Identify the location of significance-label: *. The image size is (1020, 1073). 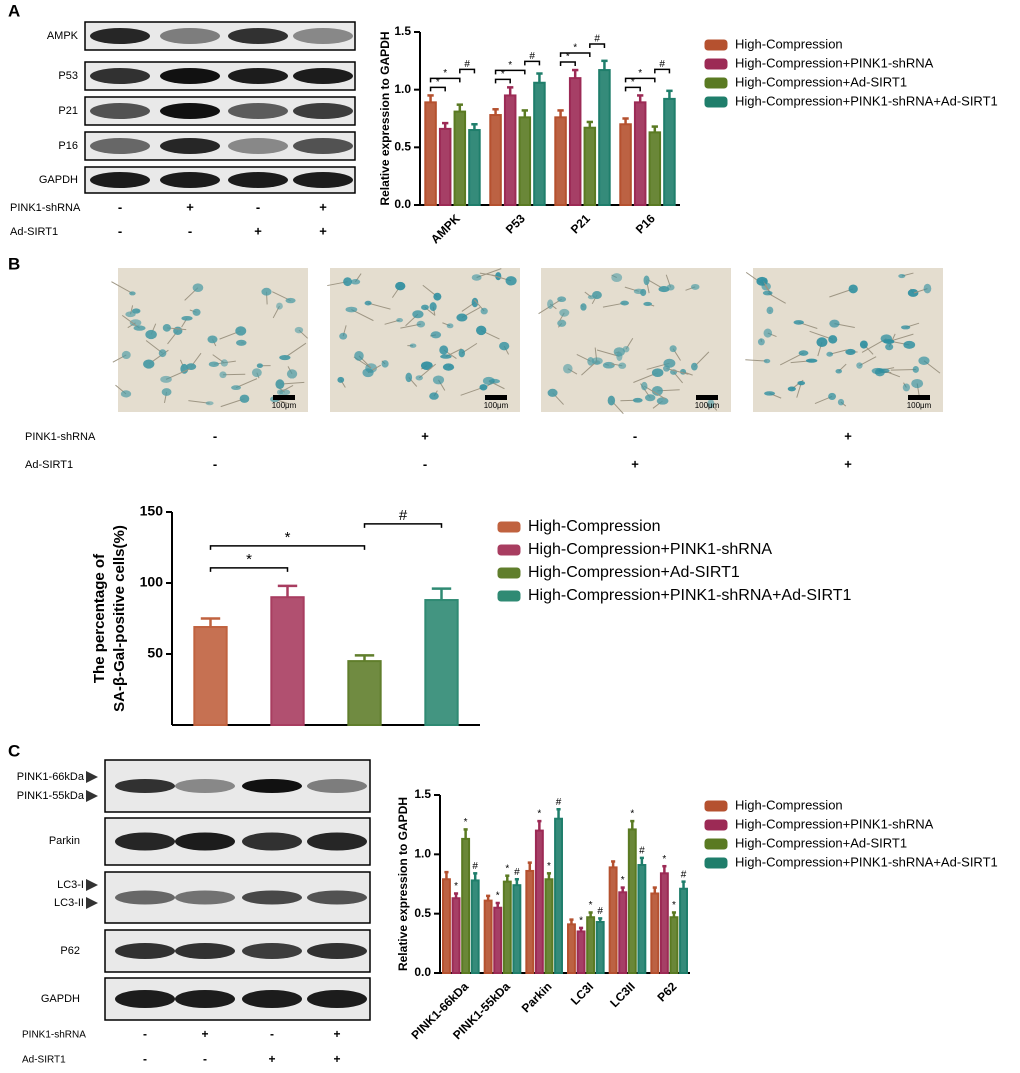
(640, 73).